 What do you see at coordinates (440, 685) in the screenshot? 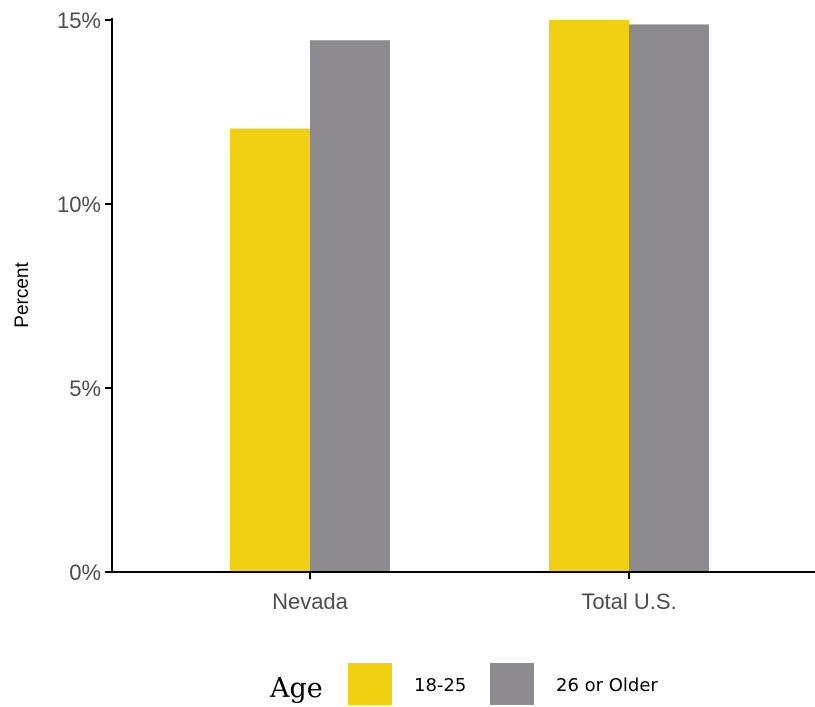
I see `legend-key-label: 18-25` at bounding box center [440, 685].